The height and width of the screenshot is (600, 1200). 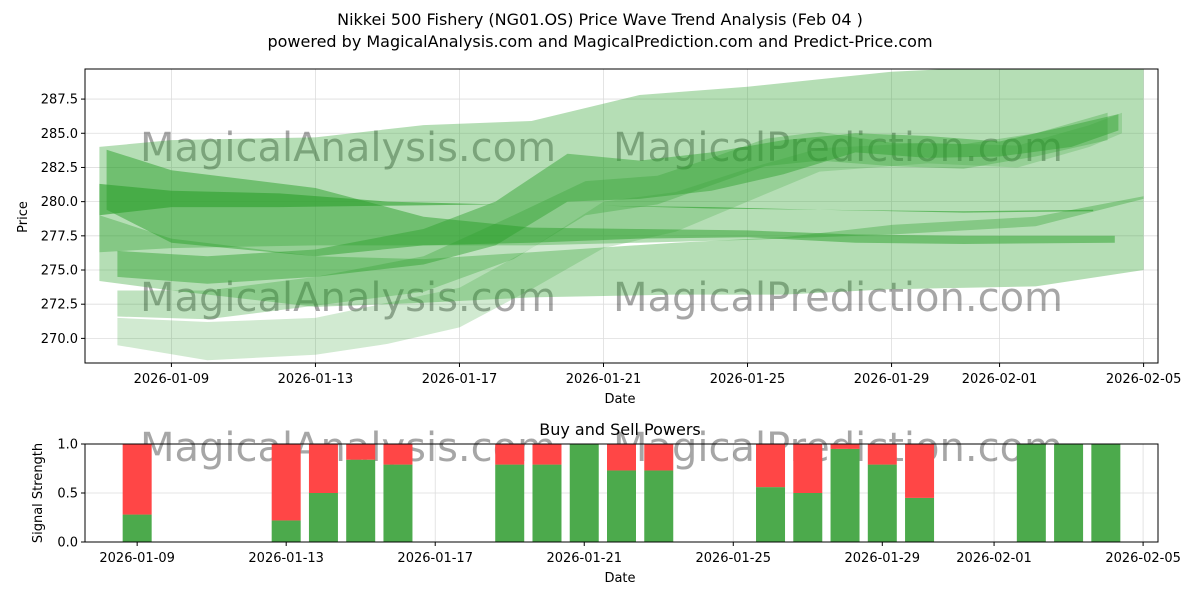 What do you see at coordinates (137, 558) in the screenshot?
I see `sub-x-tick-label: 2026-01-09` at bounding box center [137, 558].